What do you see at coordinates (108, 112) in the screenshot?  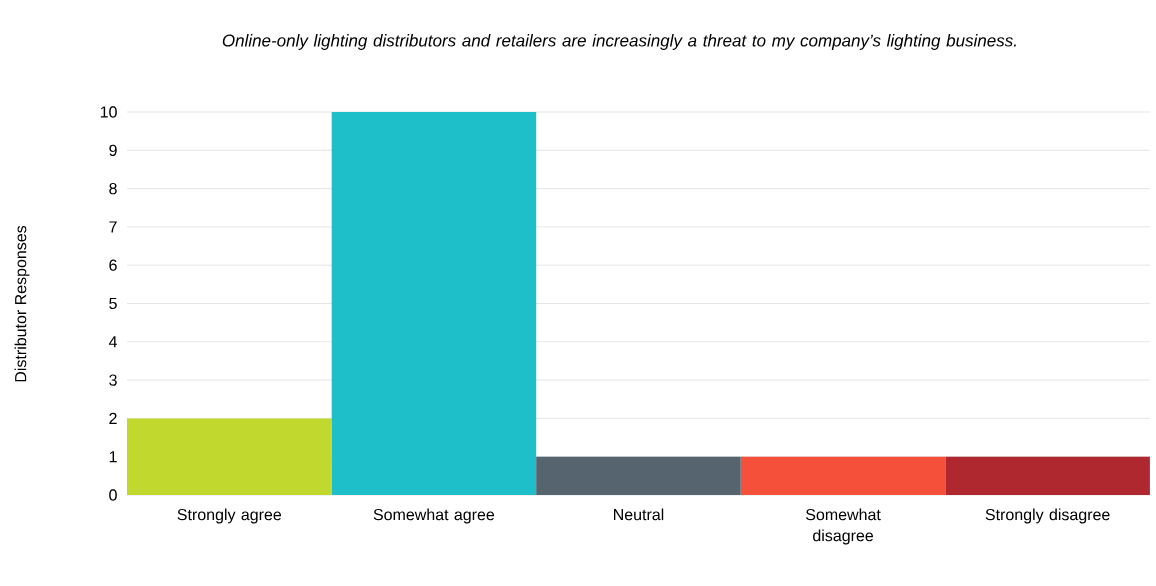 I see `y-tick-label: 10` at bounding box center [108, 112].